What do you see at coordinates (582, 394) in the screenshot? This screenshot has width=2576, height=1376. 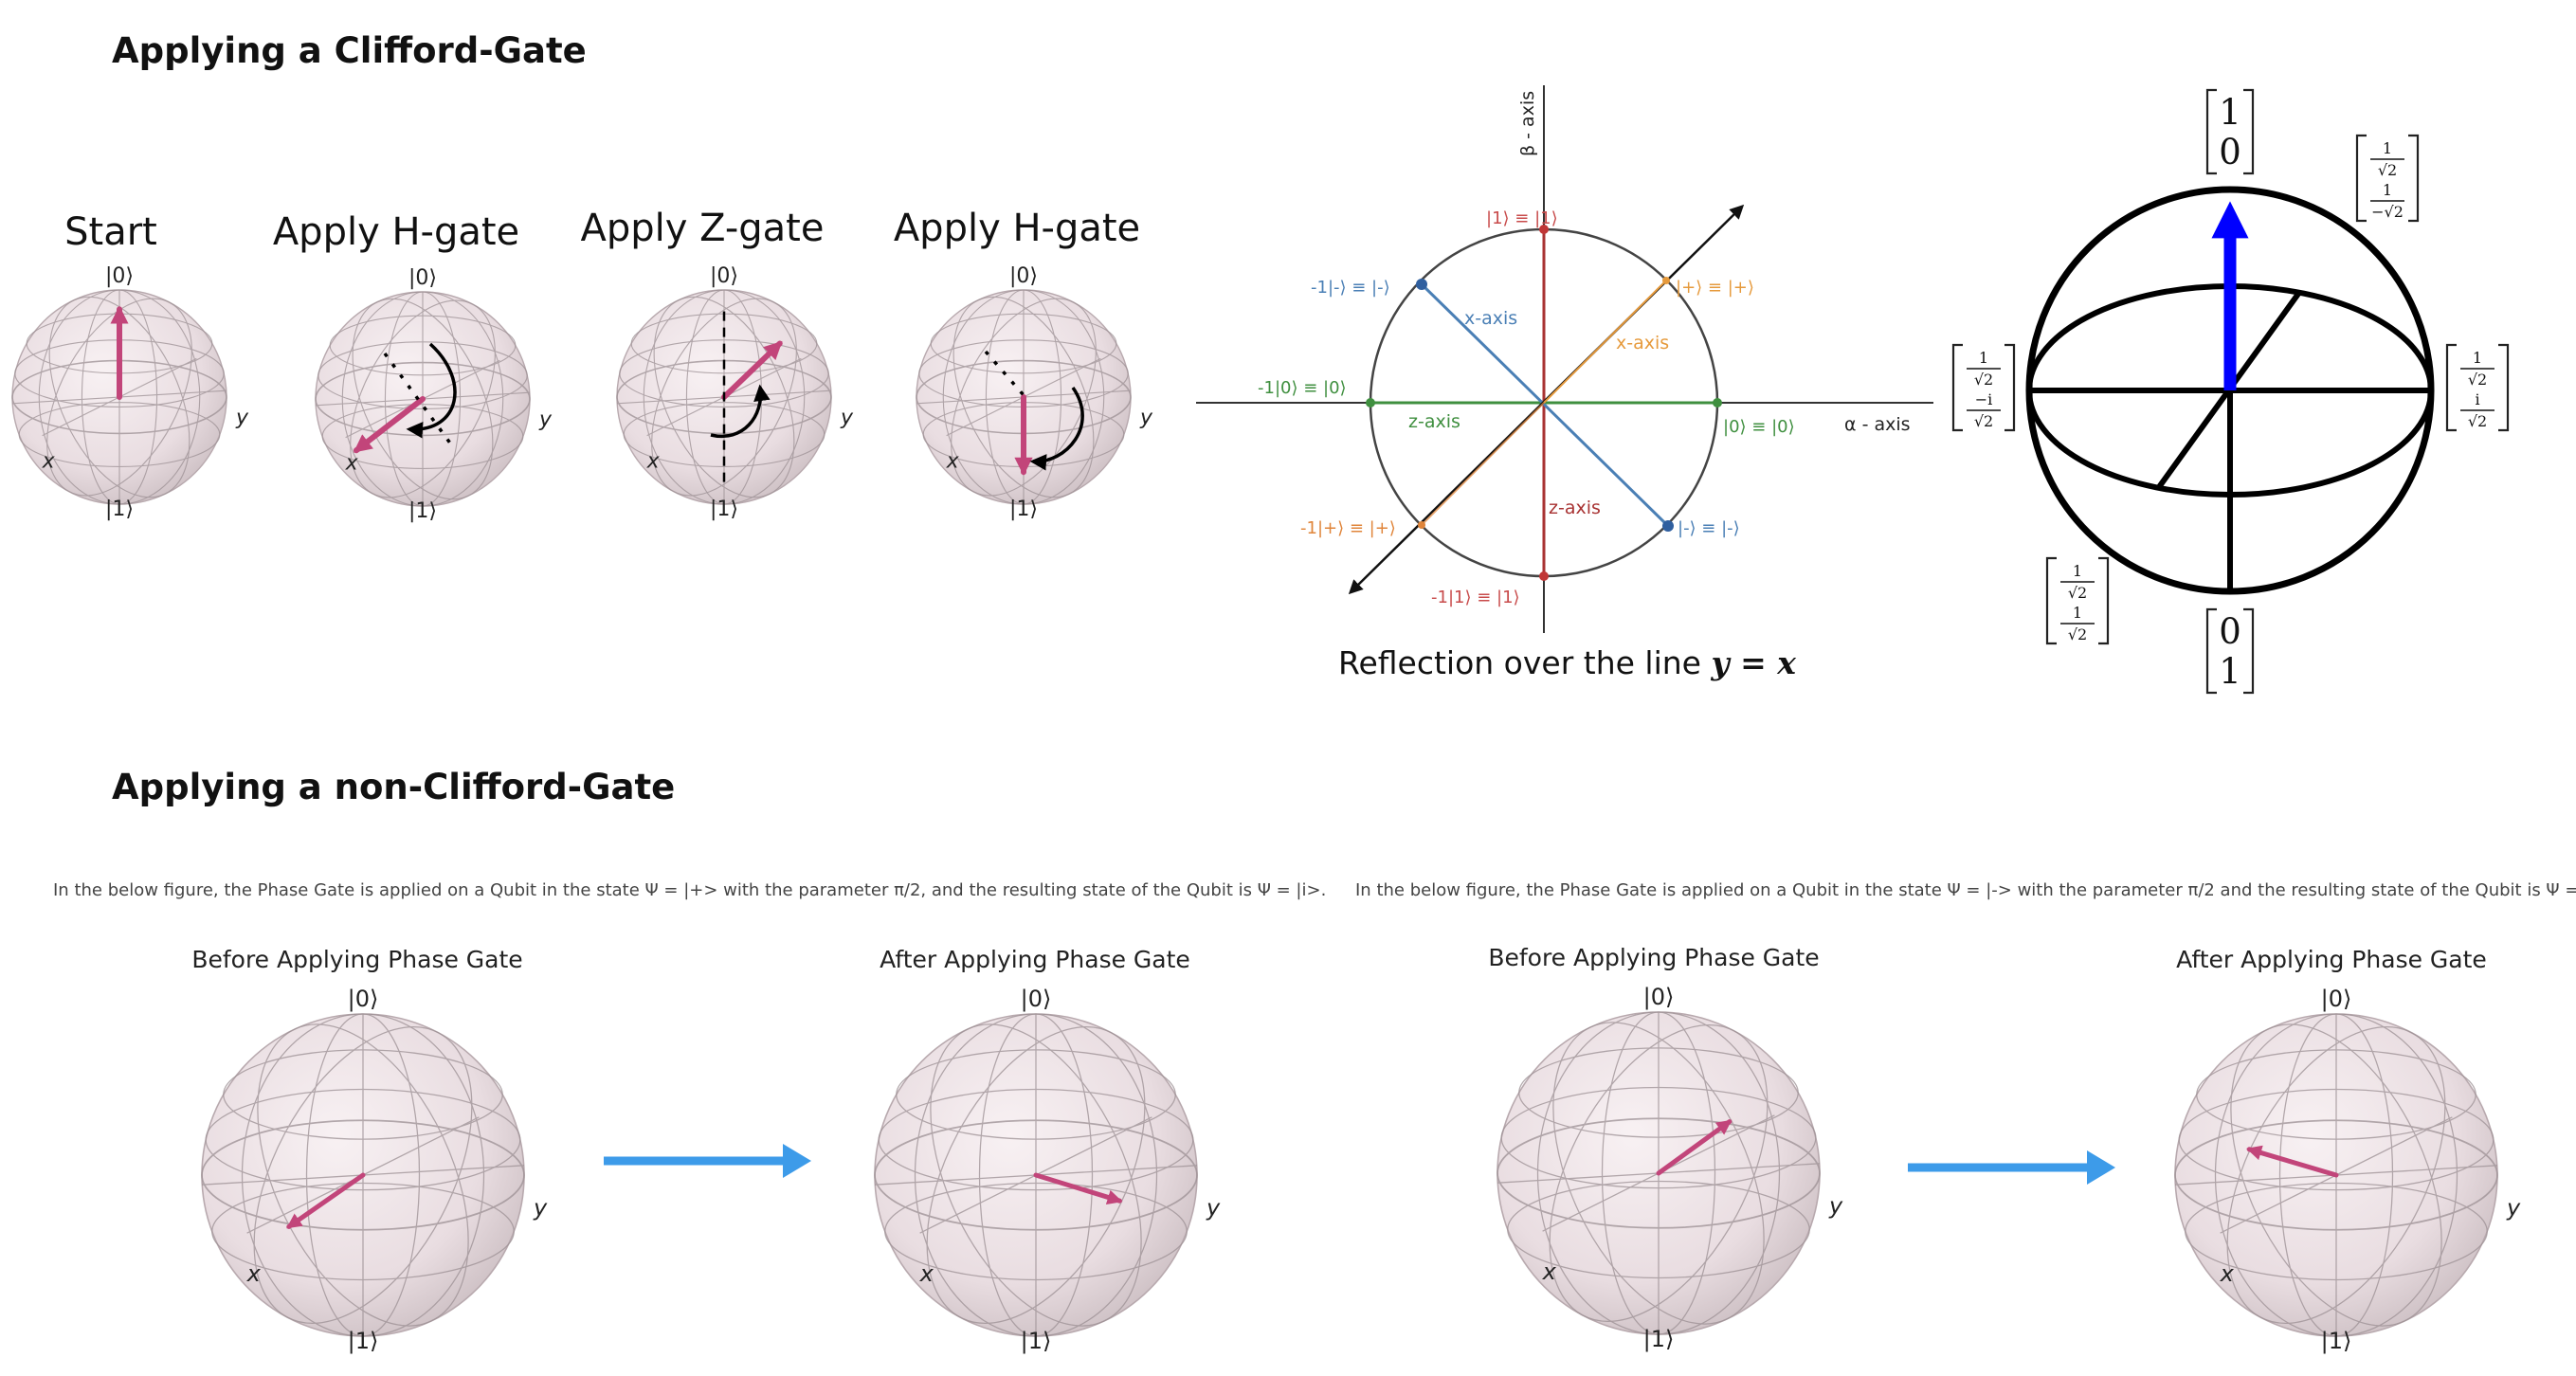 I see `clifford-bloch-spheres: |0⟩ |1⟩ x y |0⟩ |1⟩ x y |0⟩ |1⟩ x y |0⟩ |1⟩ x y` at bounding box center [582, 394].